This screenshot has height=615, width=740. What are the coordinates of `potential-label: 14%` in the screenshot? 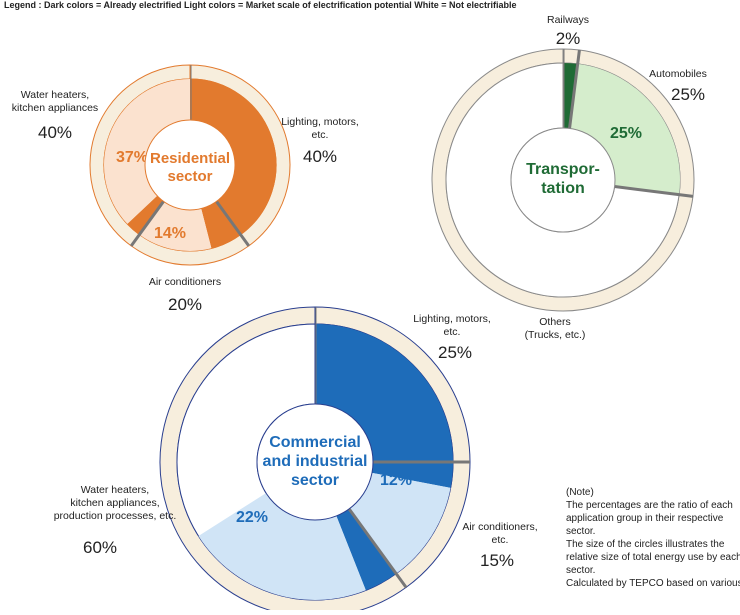 It's located at (170, 233).